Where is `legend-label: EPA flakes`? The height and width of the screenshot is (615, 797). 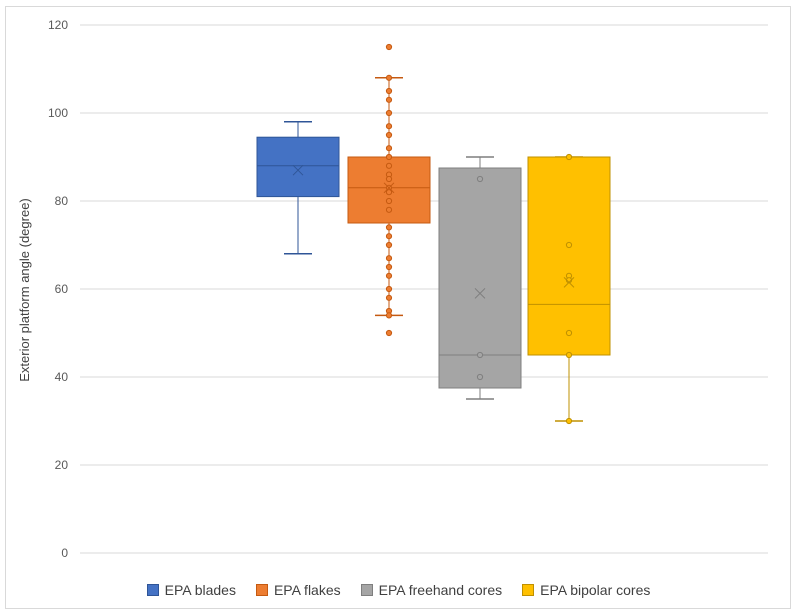 legend-label: EPA flakes is located at coordinates (307, 590).